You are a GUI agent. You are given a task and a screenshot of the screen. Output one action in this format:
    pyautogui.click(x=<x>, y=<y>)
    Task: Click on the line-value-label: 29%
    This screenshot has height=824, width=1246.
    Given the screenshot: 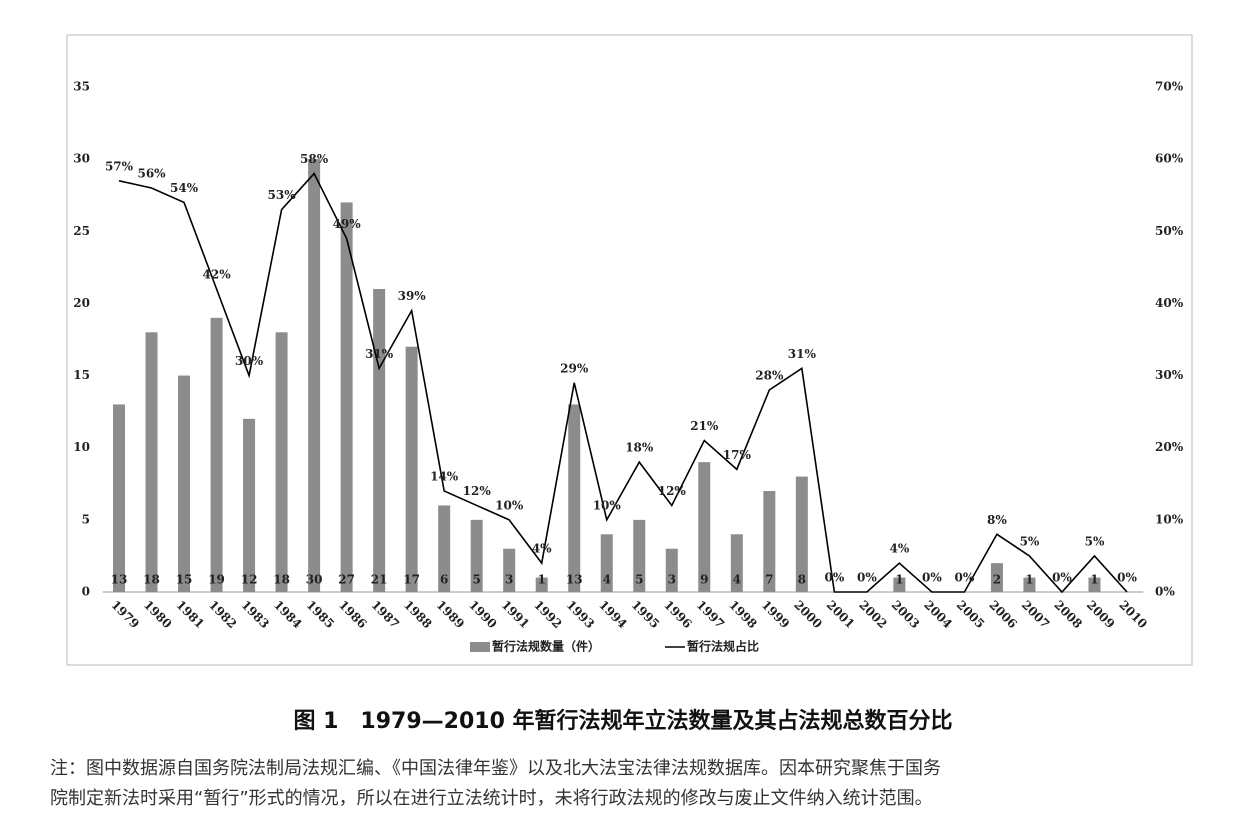 What is the action you would take?
    pyautogui.click(x=574, y=368)
    